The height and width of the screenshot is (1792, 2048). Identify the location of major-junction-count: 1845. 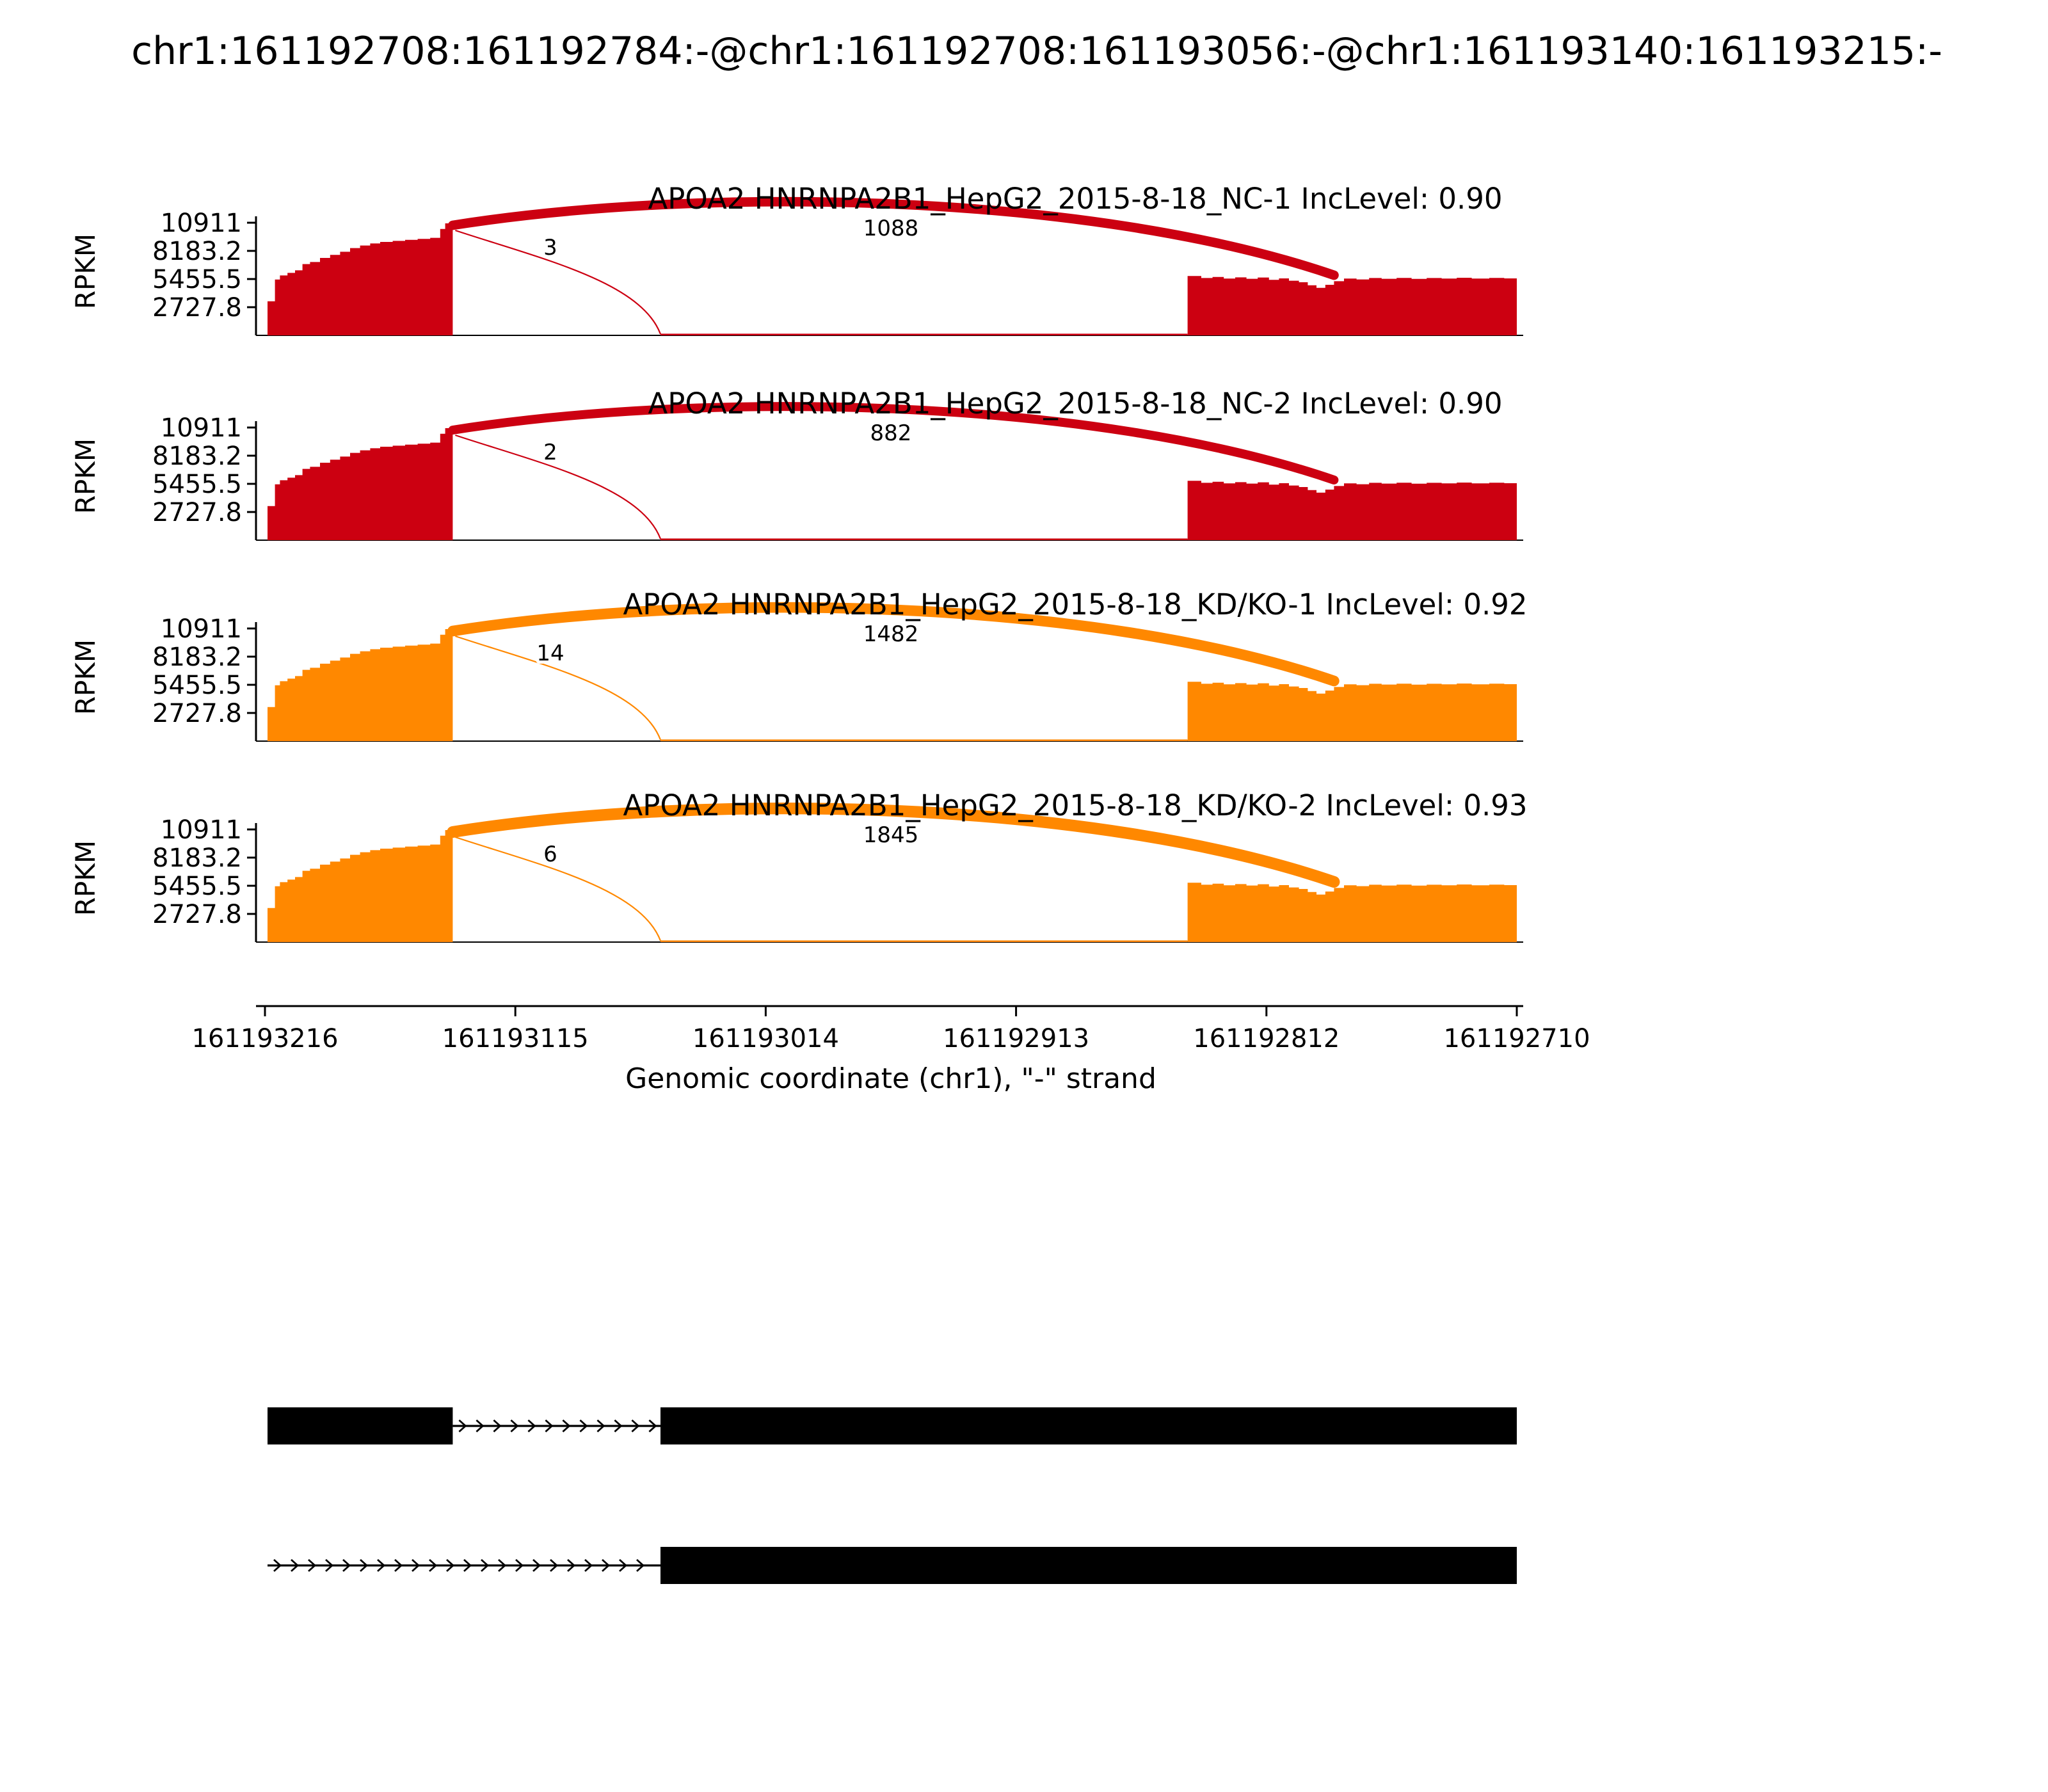
(891, 835).